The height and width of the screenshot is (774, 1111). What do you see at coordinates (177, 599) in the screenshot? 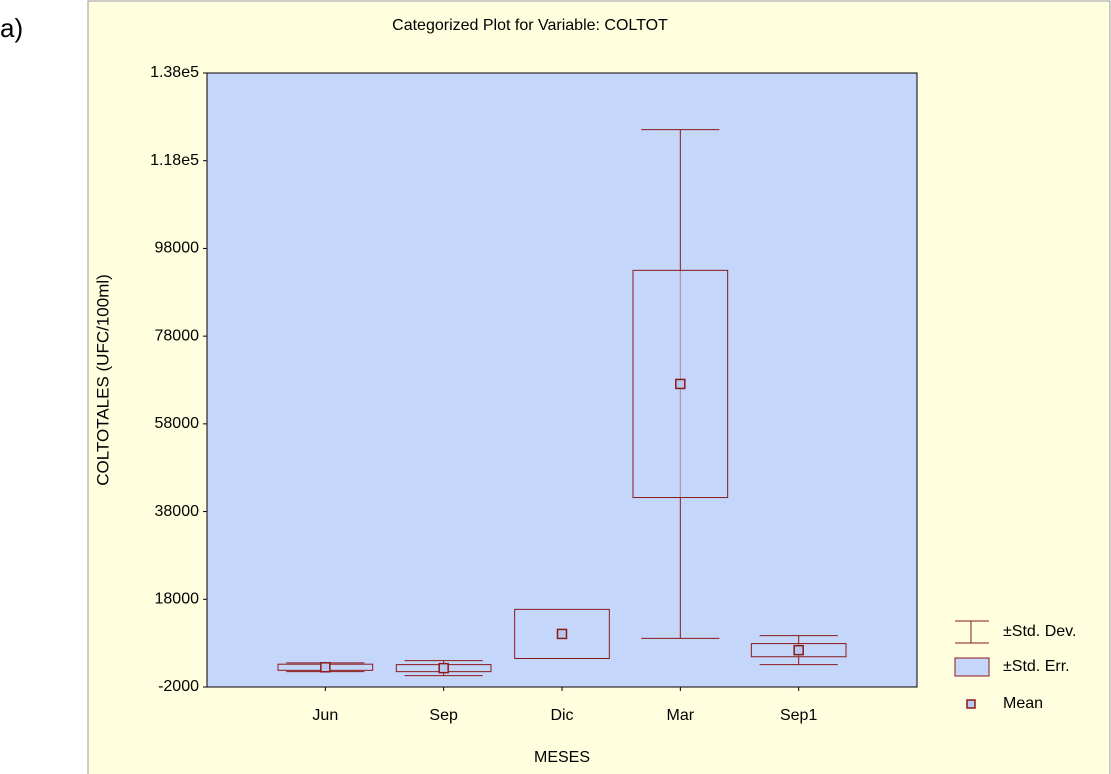
I see `y-tick-label: 18000` at bounding box center [177, 599].